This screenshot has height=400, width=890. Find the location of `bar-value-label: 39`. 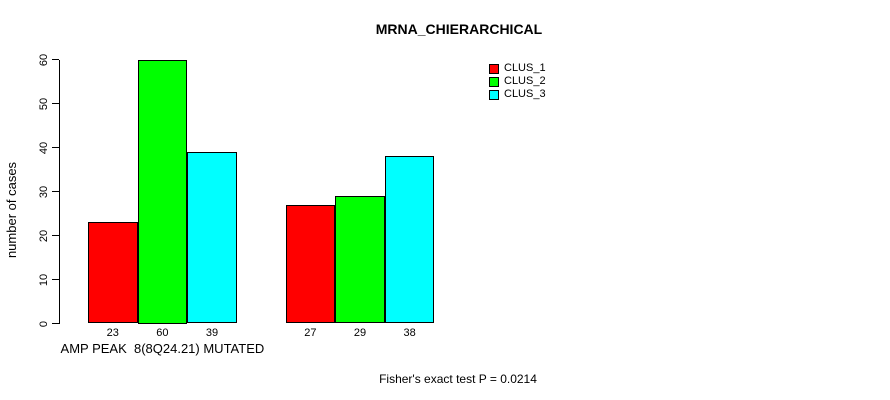

bar-value-label: 39 is located at coordinates (212, 333).